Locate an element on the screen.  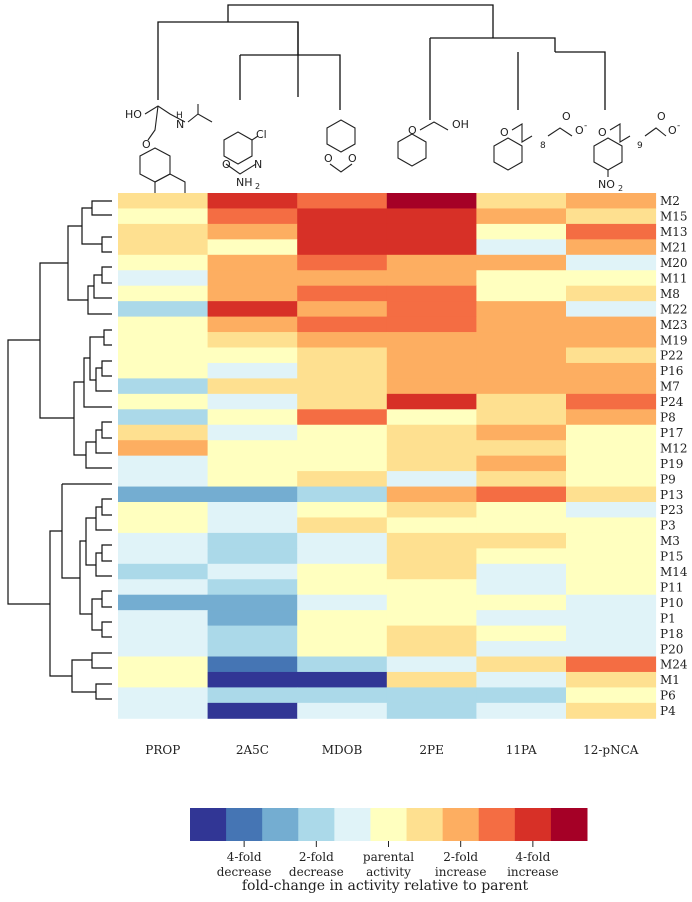
heatmap-cell-P20-12-pNCA is located at coordinates (611, 649).